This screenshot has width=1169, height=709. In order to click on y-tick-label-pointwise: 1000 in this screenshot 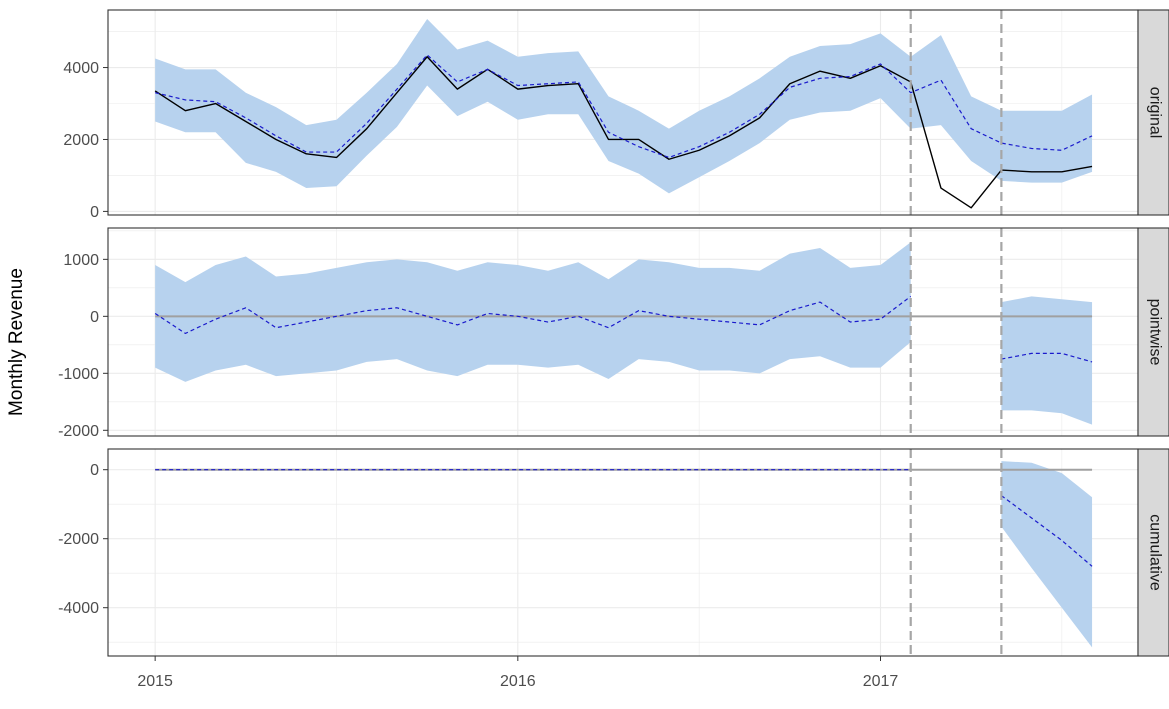, I will do `click(81, 260)`.